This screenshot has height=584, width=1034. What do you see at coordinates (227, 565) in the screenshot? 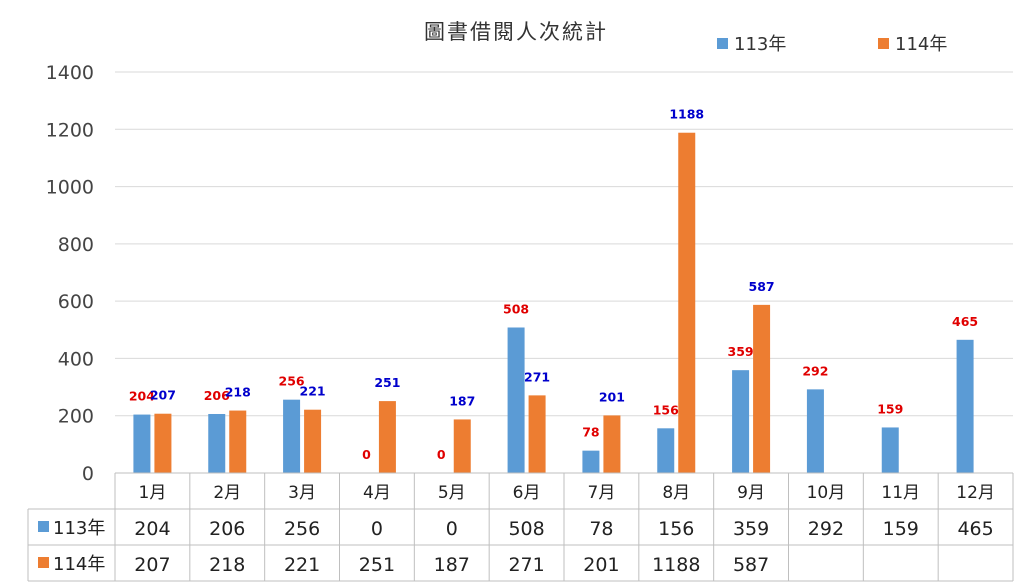
I see `table-cell: 218` at bounding box center [227, 565].